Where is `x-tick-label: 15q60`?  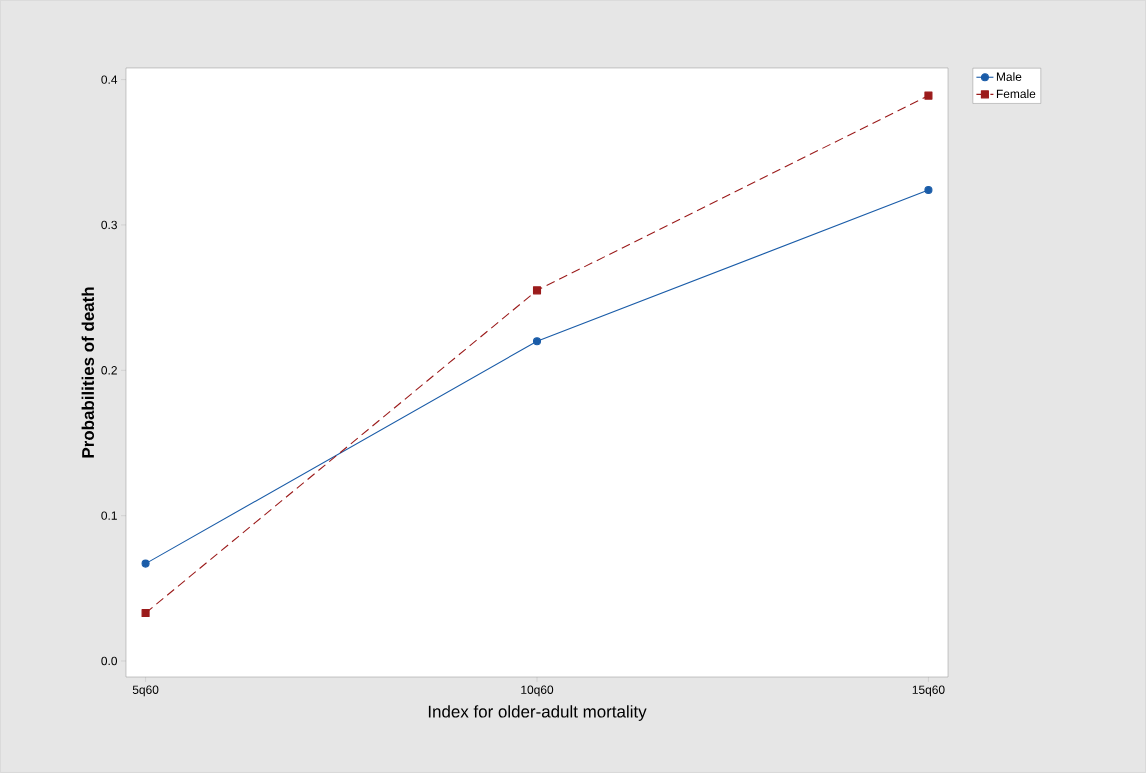 x-tick-label: 15q60 is located at coordinates (928, 691).